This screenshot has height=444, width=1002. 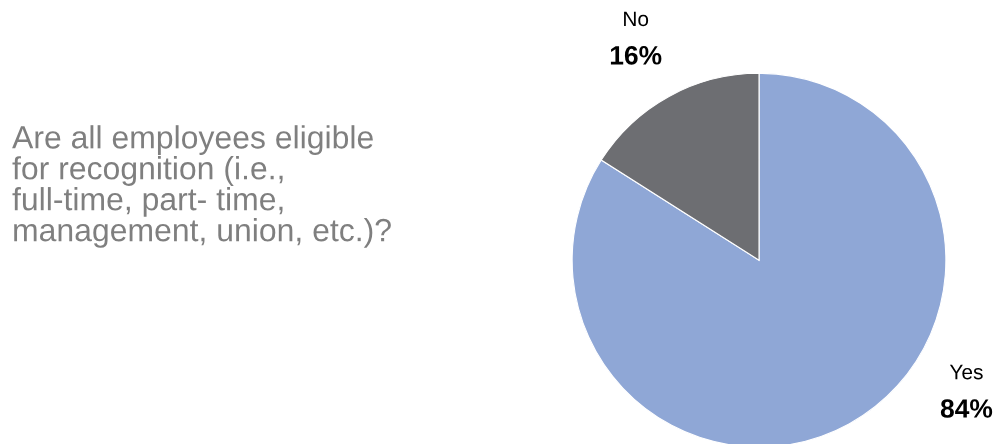 I want to click on text: Are all employees eligible for recognition (i.e., full-time, part- time, management, union, etc.)?, so click(x=201, y=186).